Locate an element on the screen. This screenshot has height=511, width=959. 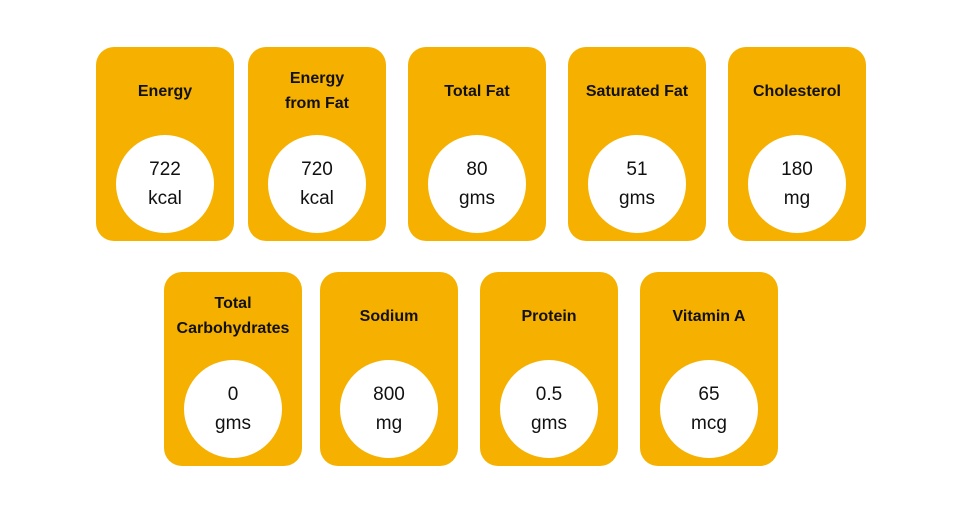
nutrient-value: 0 is located at coordinates (233, 394).